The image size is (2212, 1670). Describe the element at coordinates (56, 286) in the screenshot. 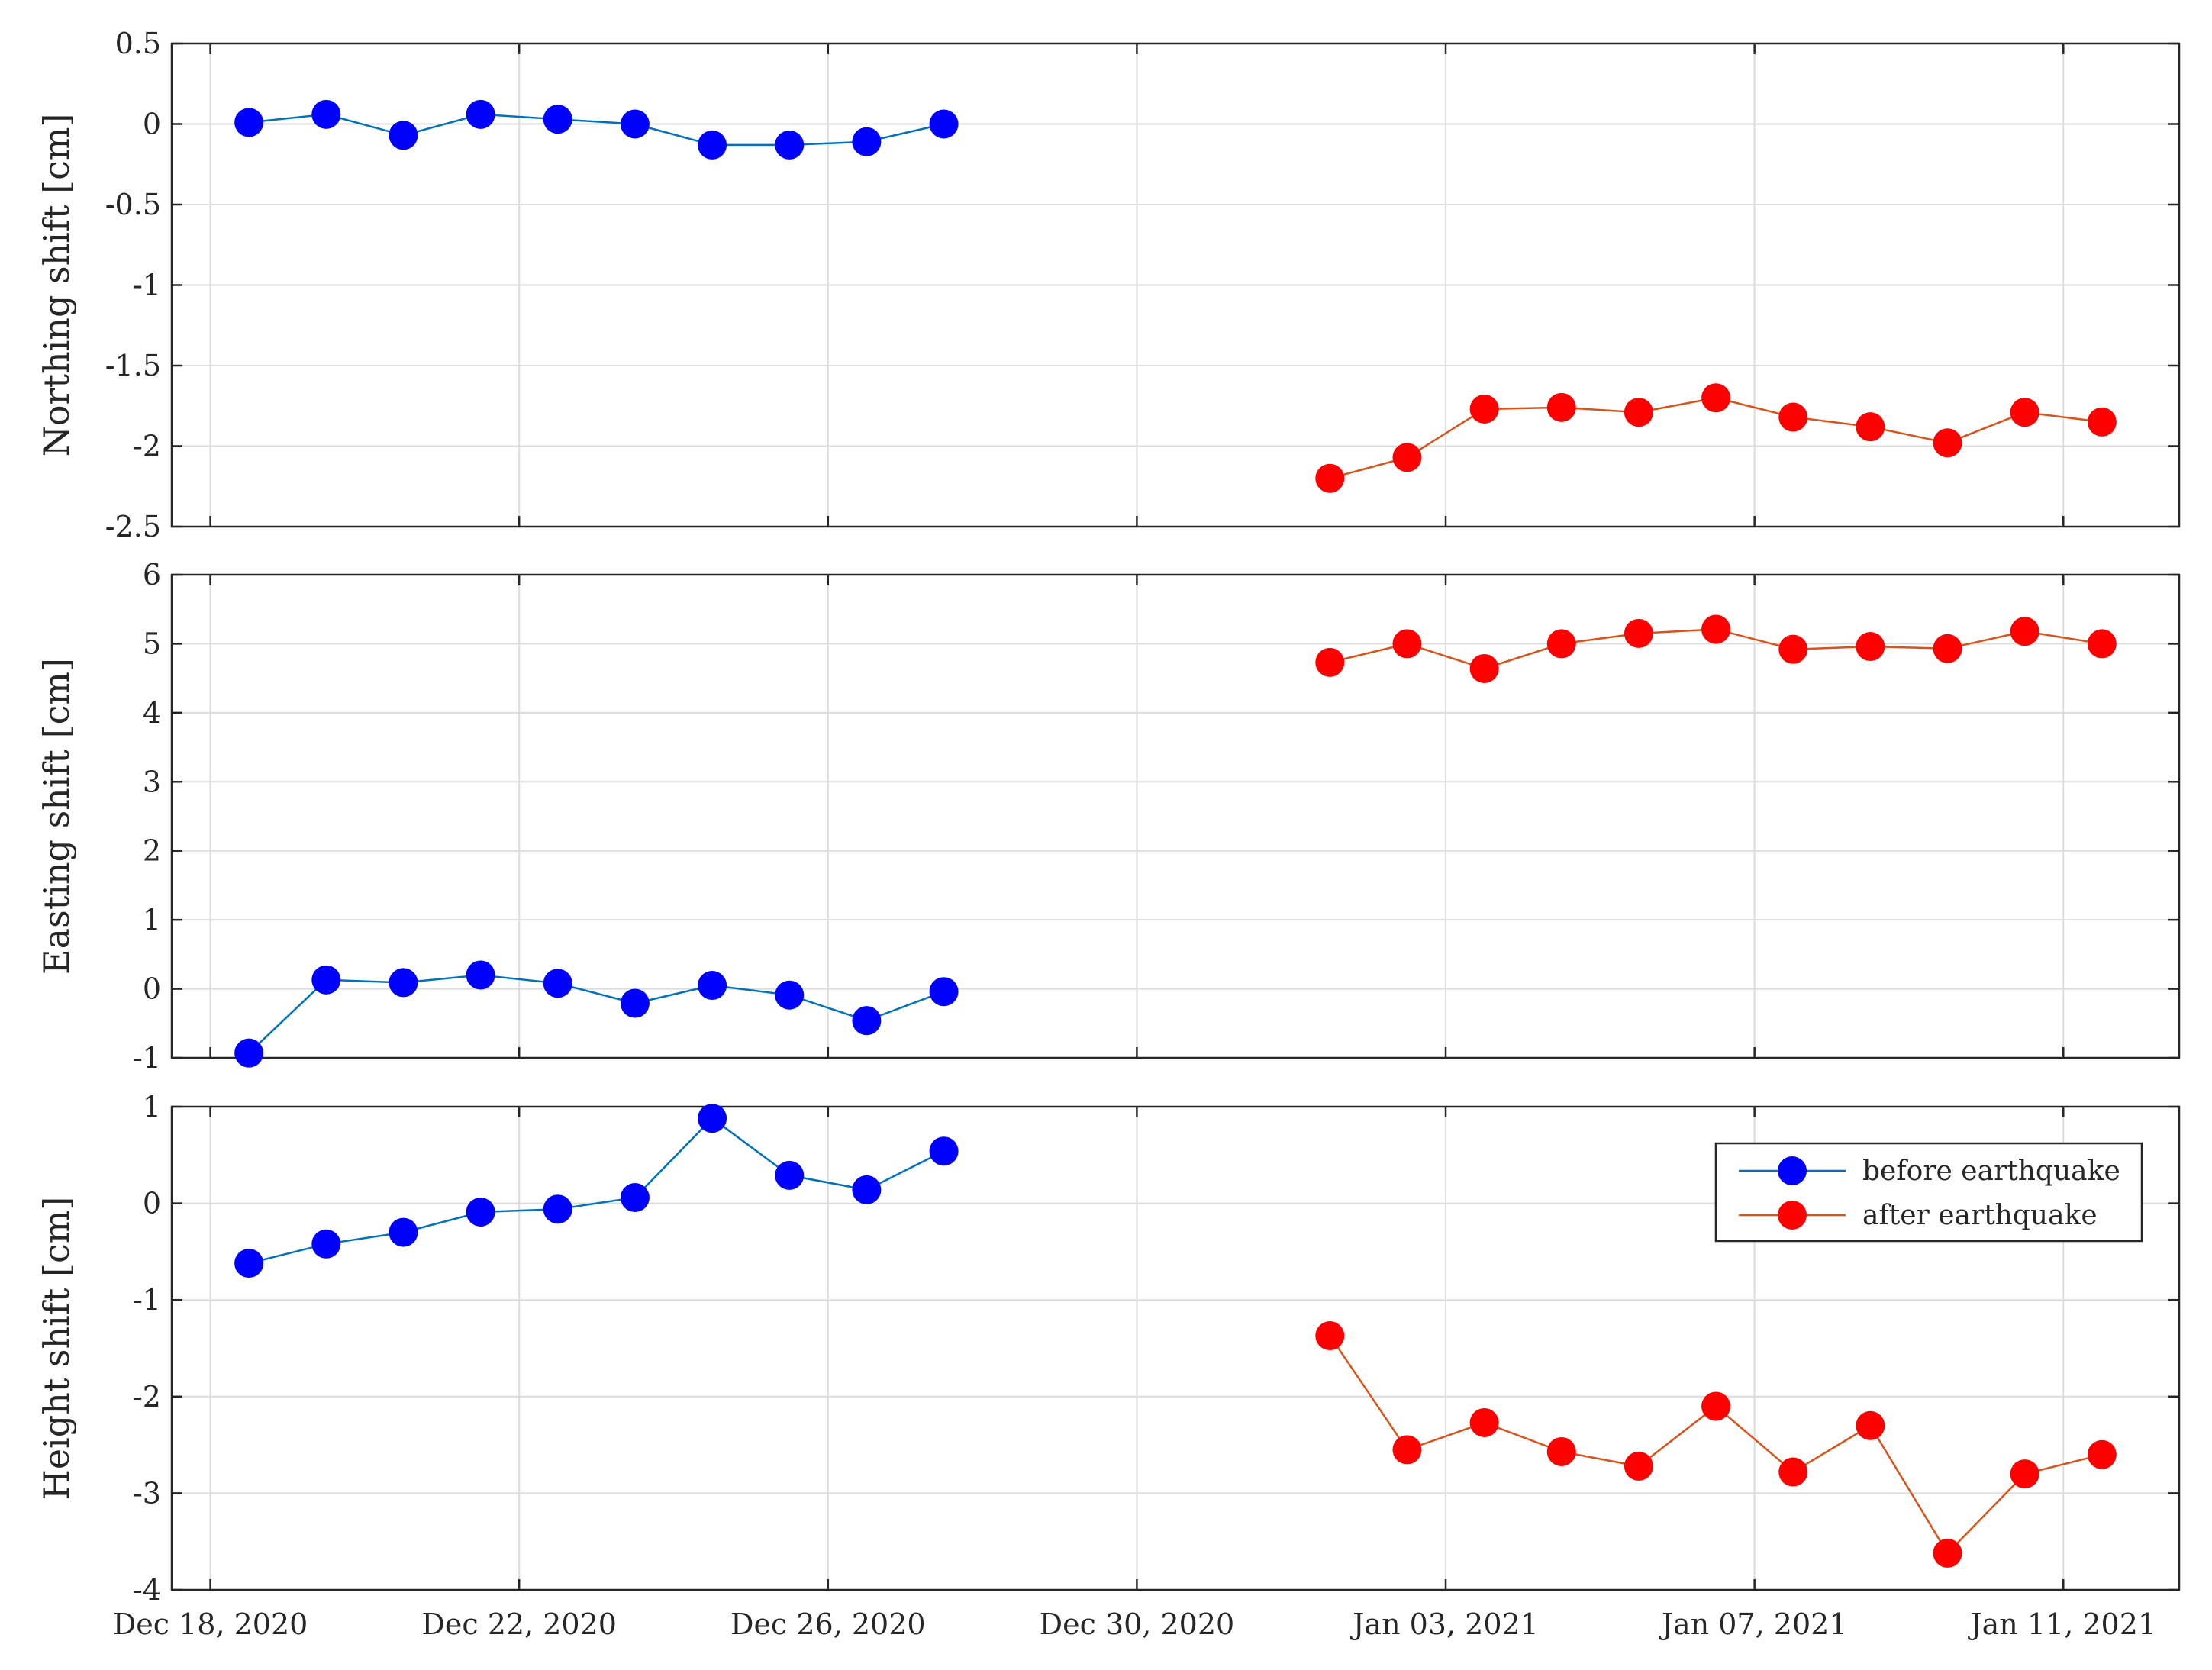

I see `y-axis-label: Northing shift [cm]` at that location.